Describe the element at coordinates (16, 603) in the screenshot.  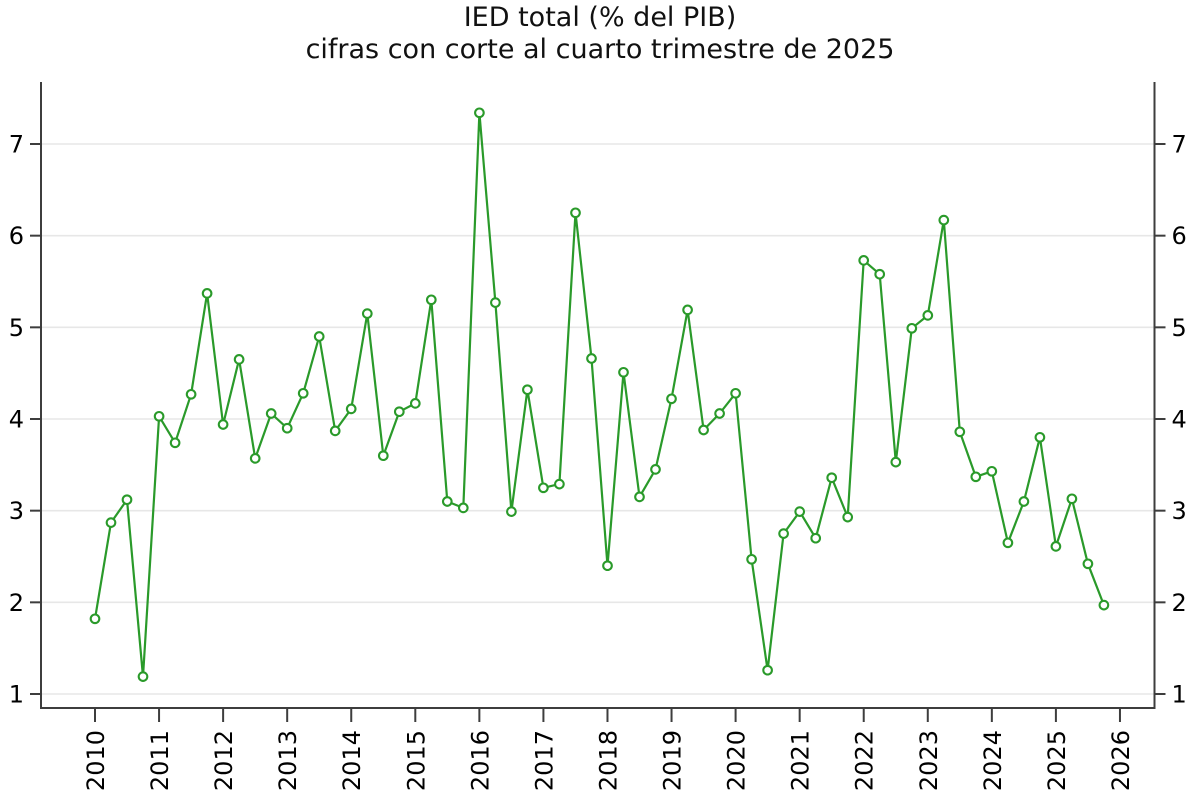
I see `y-tick-label-left: 2` at that location.